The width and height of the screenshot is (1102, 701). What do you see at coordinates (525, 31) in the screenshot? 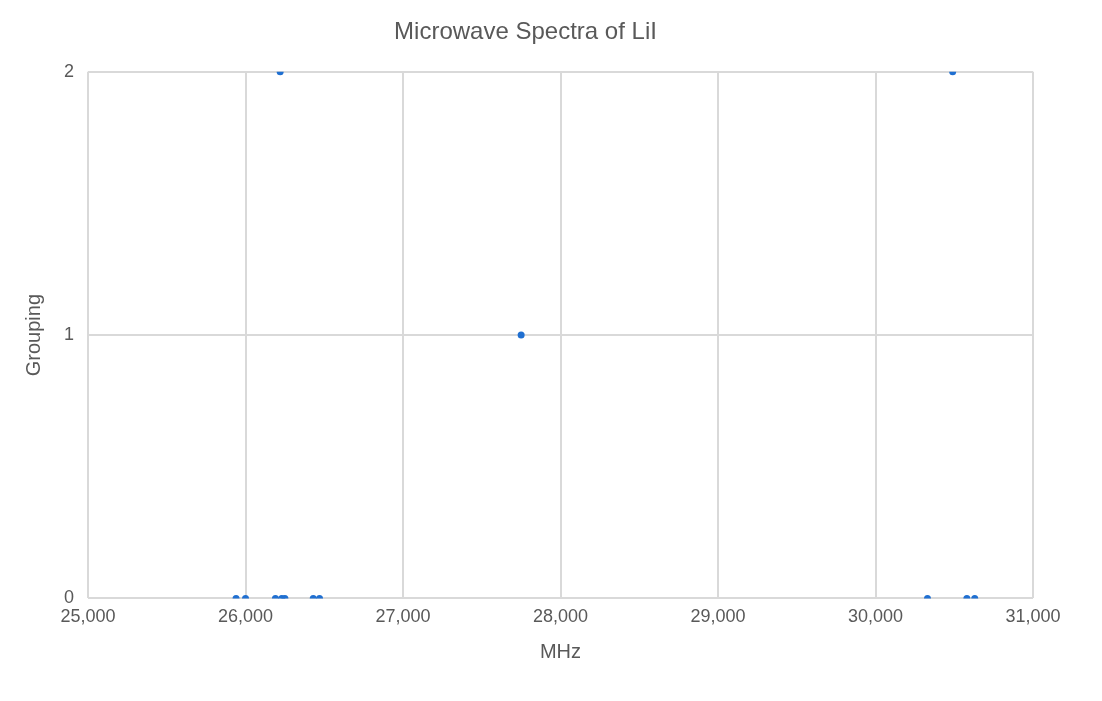
I see `chart-title: Microwave Spectra of LiI` at bounding box center [525, 31].